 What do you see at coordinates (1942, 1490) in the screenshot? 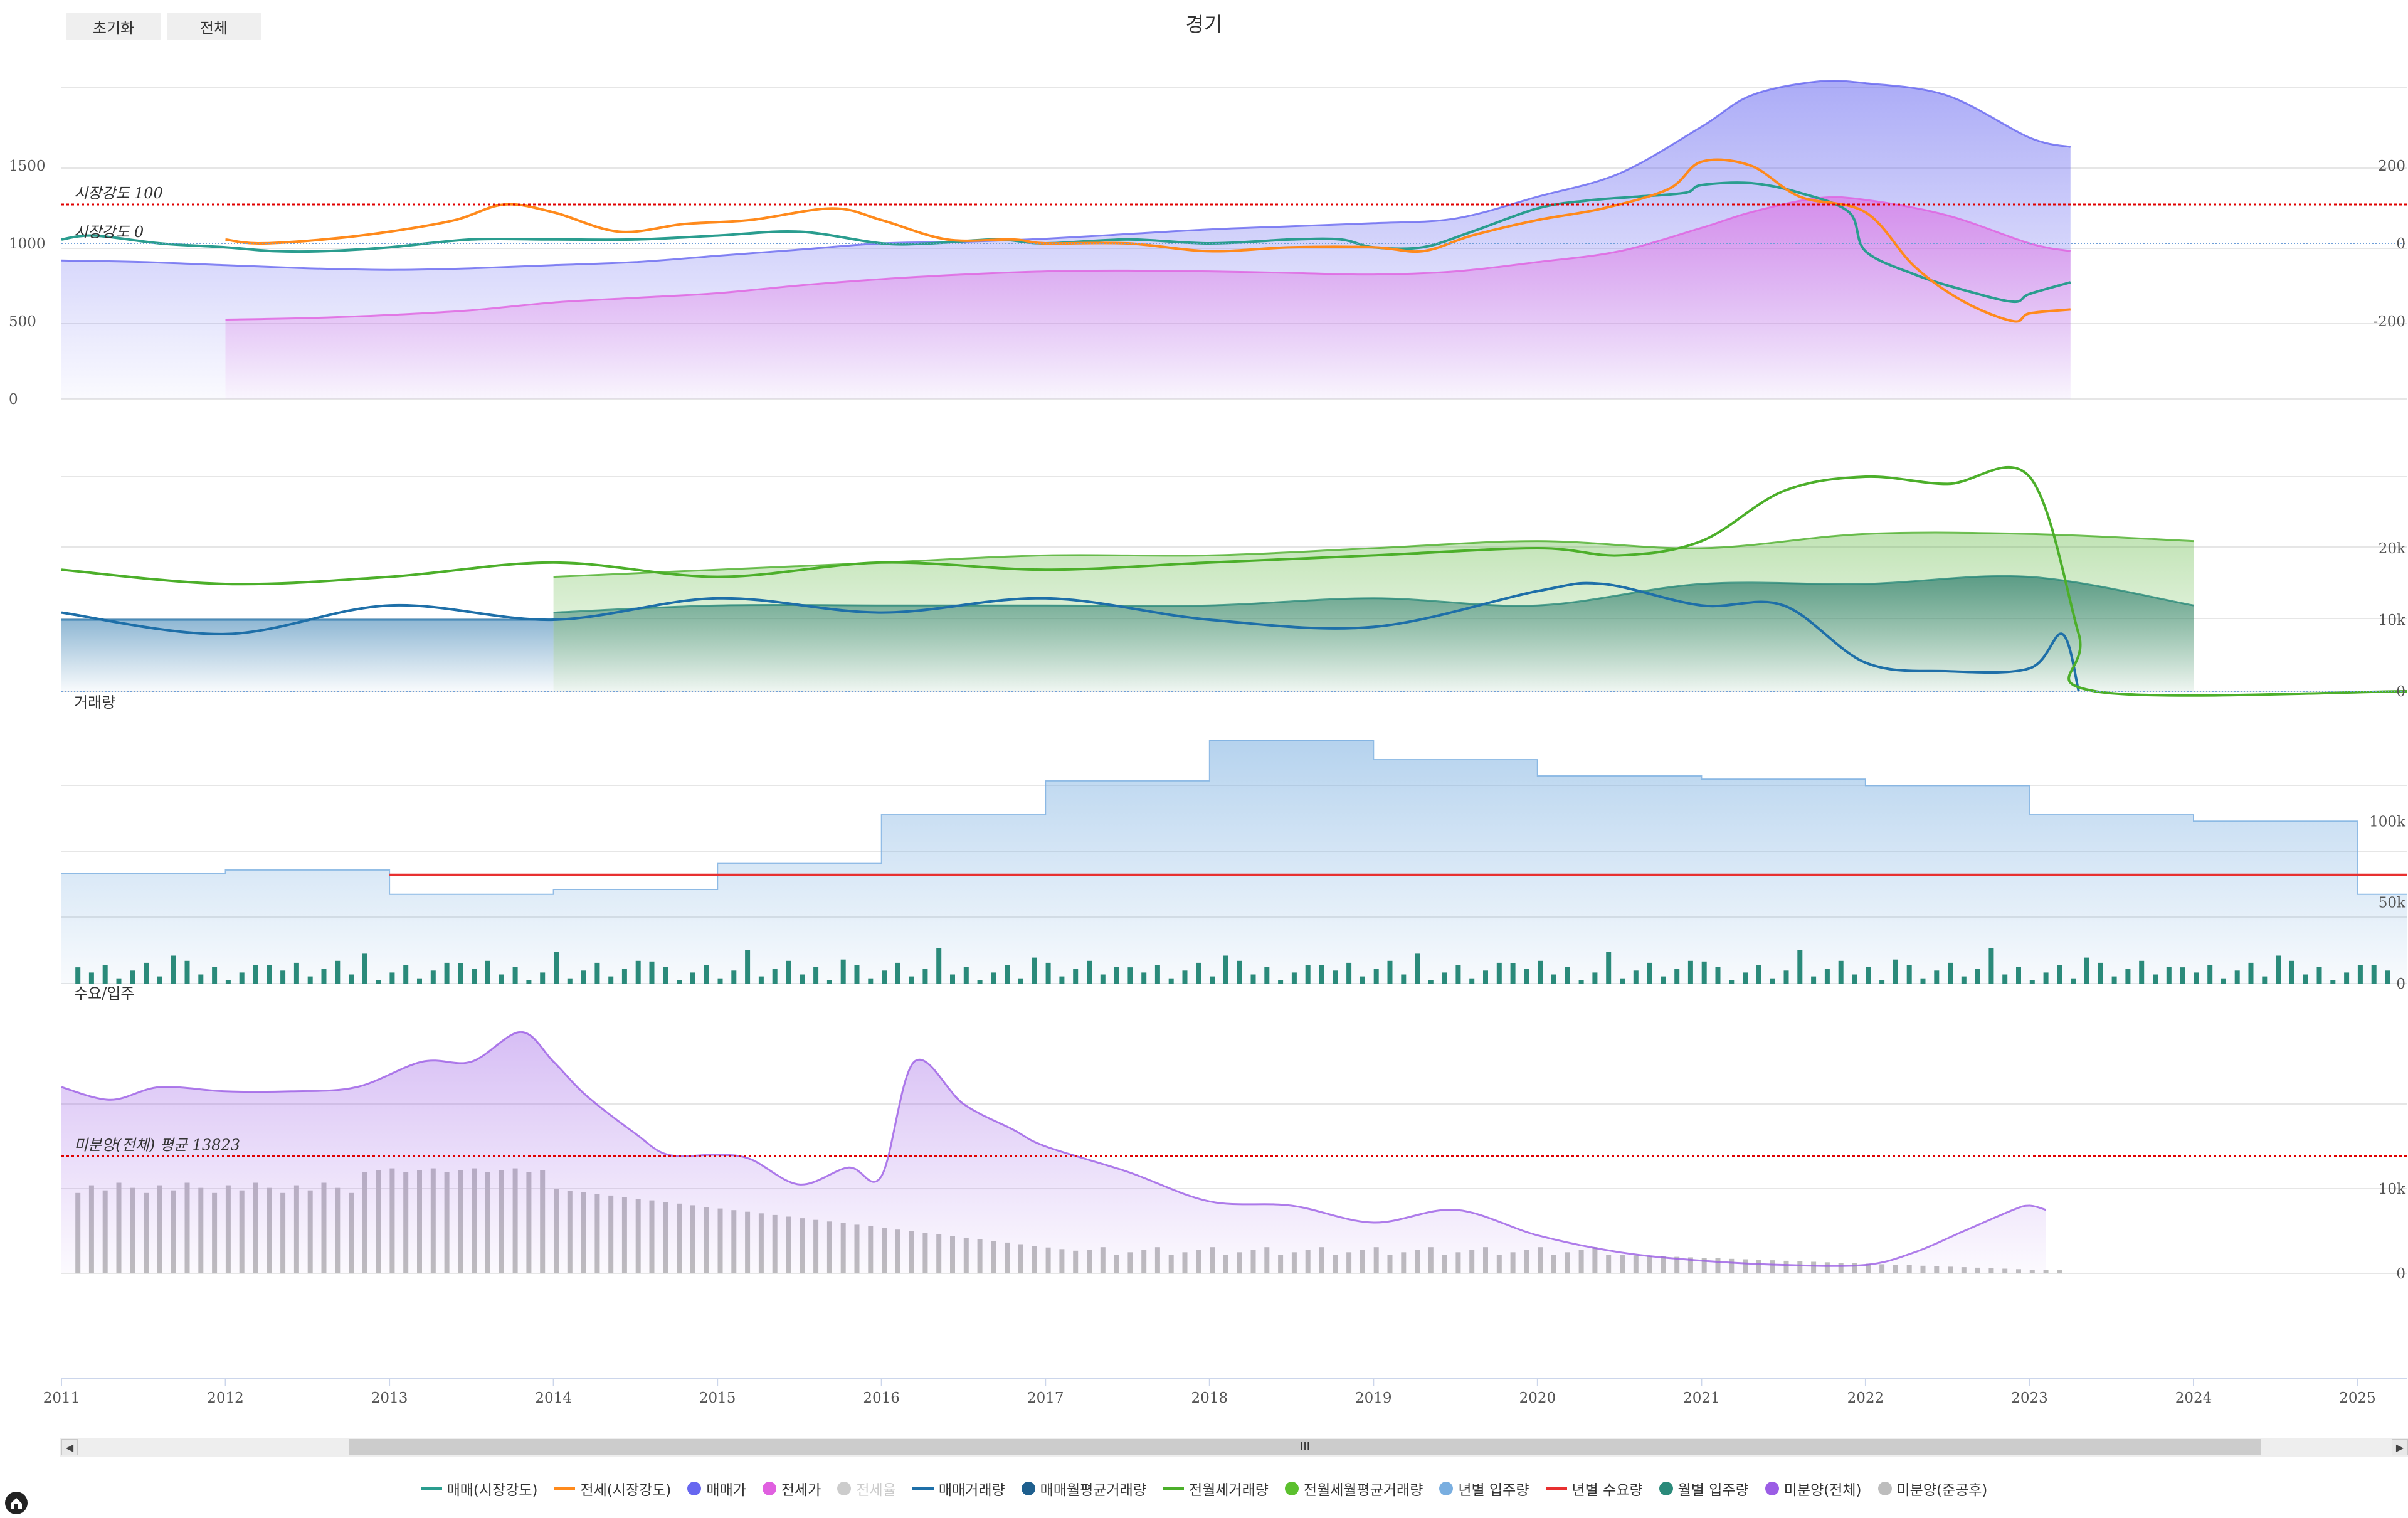
I see `legend-label: 미분양(준공후)` at bounding box center [1942, 1490].